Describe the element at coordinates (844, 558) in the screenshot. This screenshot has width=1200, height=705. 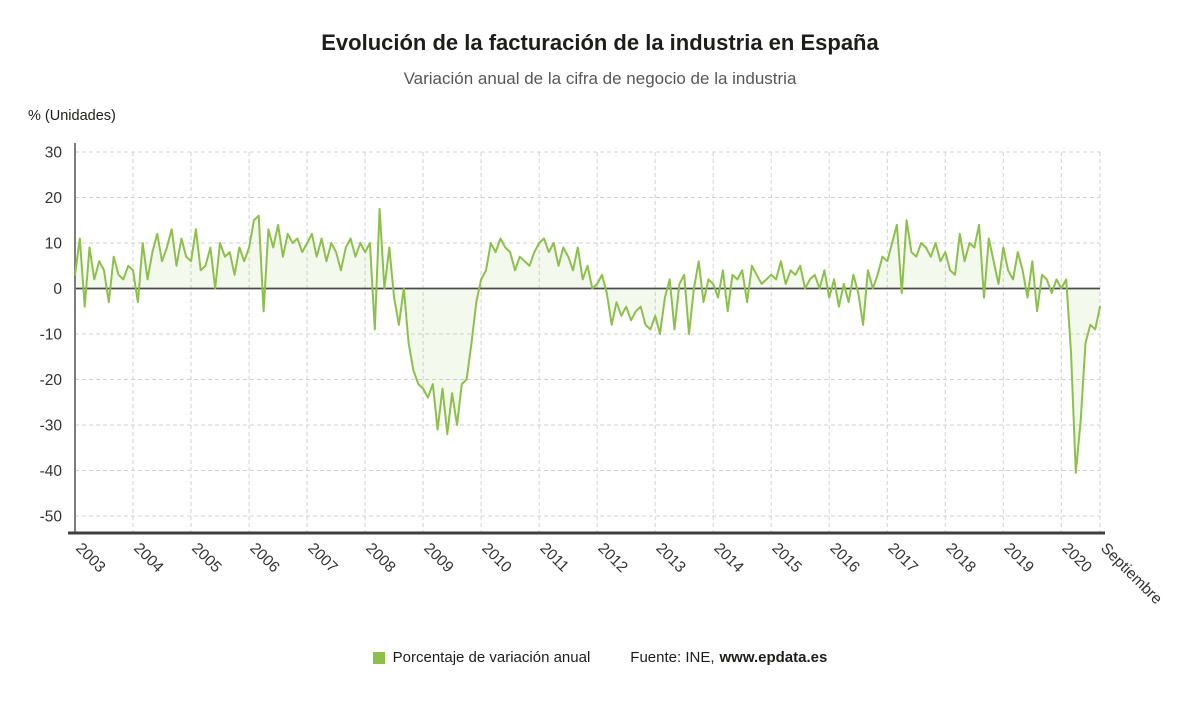
I see `svg-text: 2016` at that location.